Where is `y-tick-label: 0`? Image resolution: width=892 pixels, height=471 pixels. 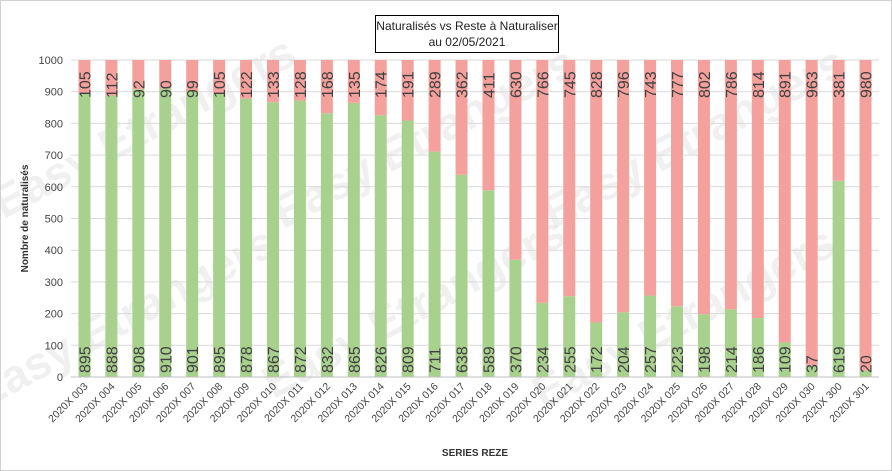
y-tick-label: 0 is located at coordinates (60, 378).